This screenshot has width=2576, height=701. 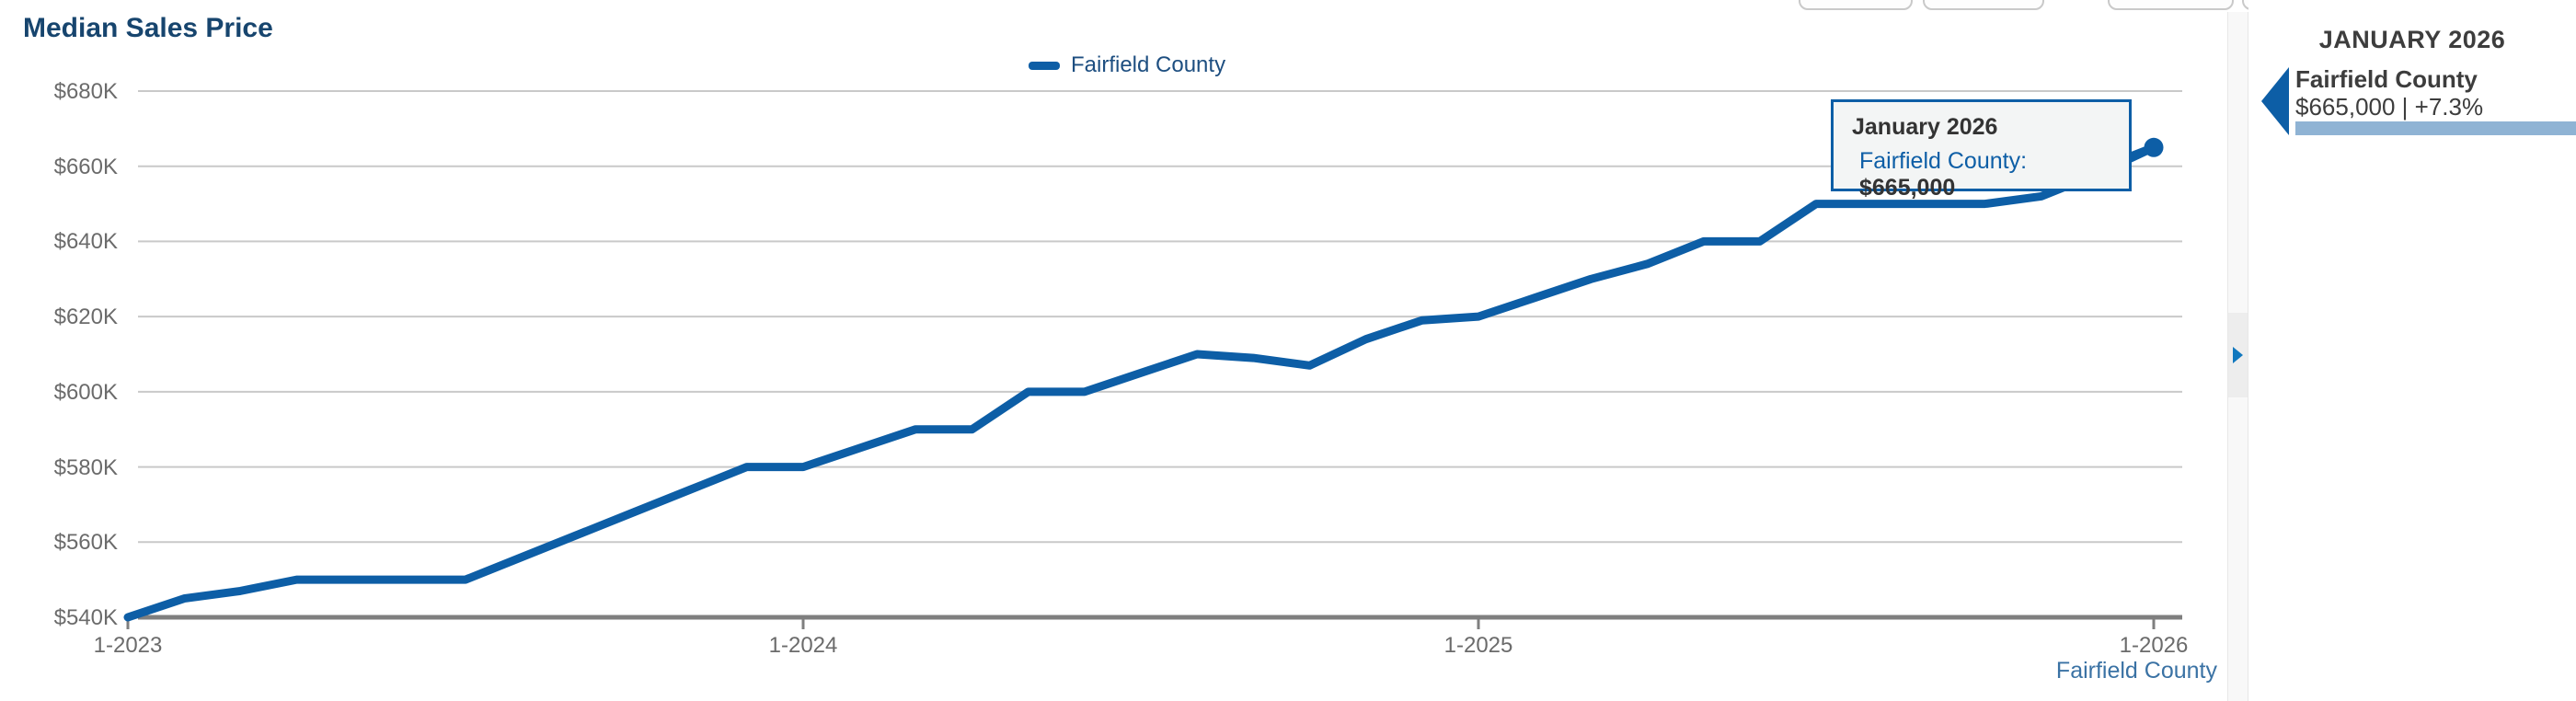 I want to click on tooltip-value-line: Fairfield County: $665,000, so click(x=1994, y=175).